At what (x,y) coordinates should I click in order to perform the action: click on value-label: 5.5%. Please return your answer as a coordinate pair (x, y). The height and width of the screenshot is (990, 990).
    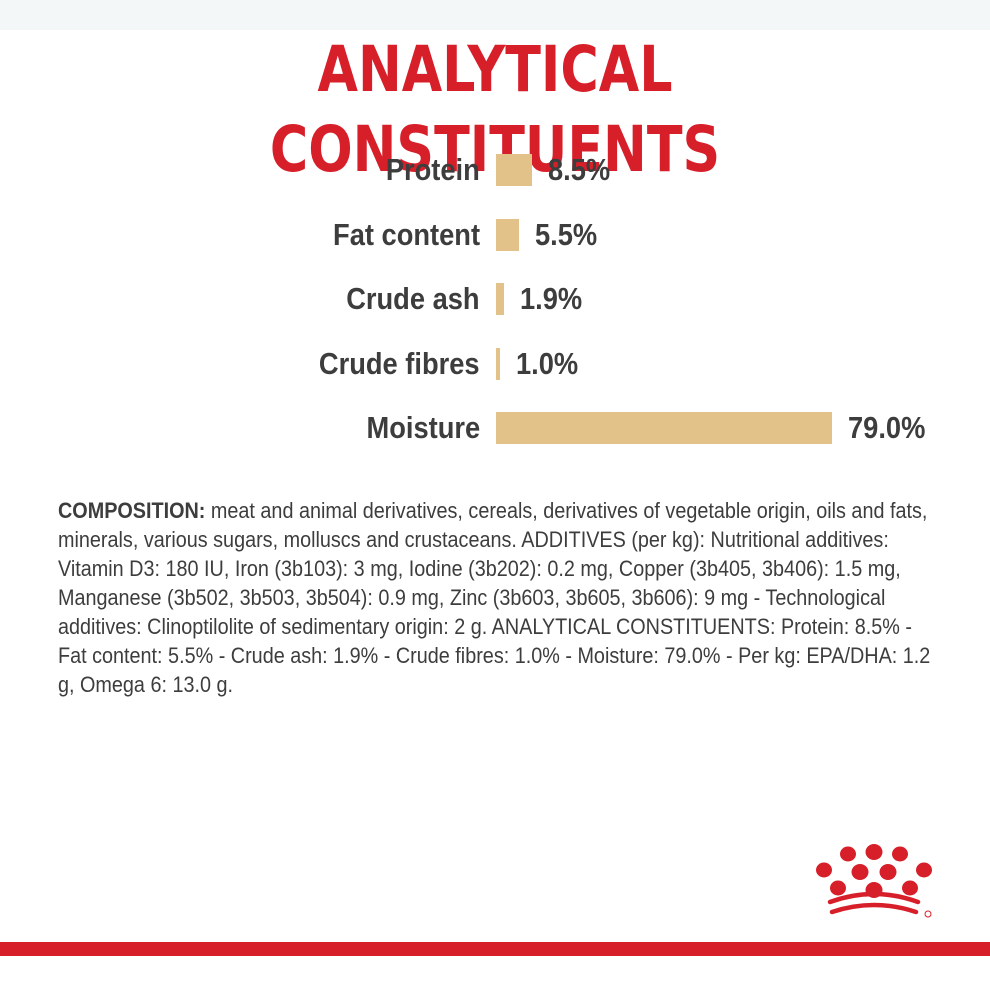
    Looking at the image, I should click on (566, 234).